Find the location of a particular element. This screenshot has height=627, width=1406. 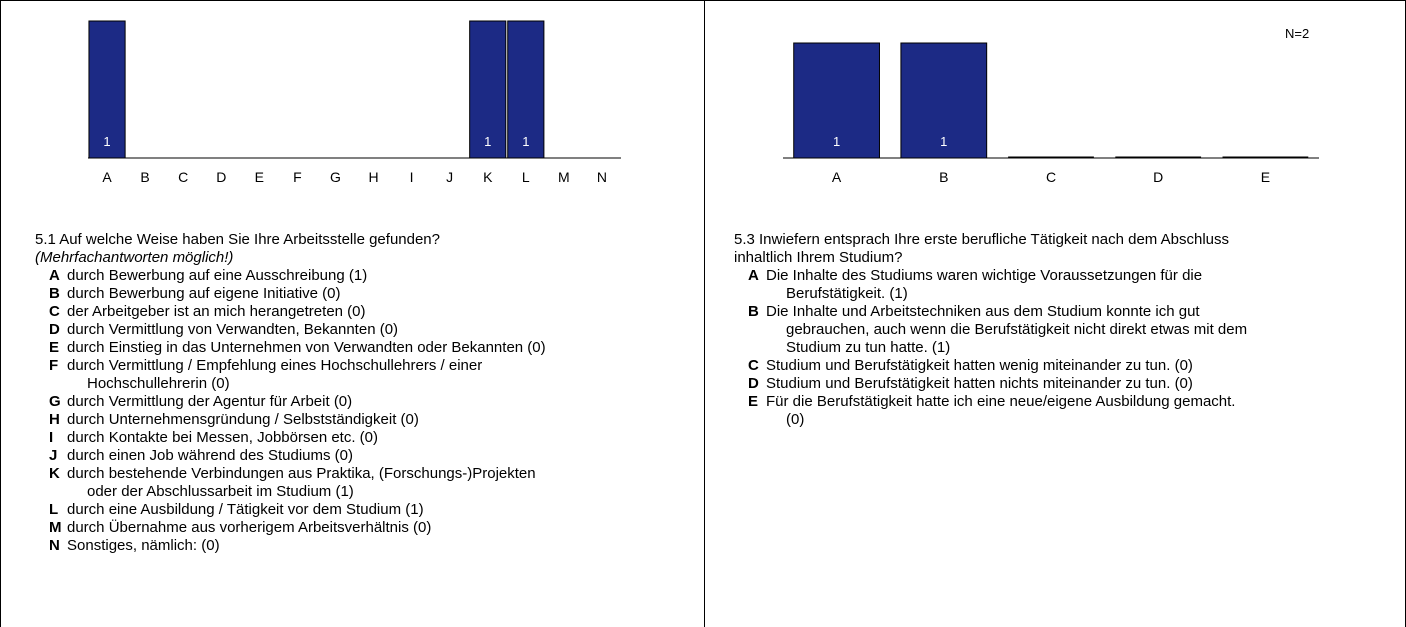

tick-label-m: M is located at coordinates (564, 177).